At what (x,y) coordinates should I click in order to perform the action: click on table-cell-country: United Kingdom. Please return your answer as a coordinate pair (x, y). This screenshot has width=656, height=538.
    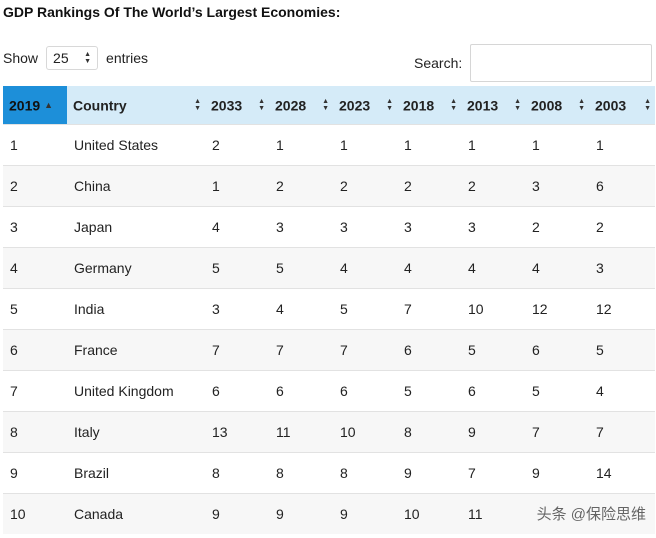
    Looking at the image, I should click on (136, 390).